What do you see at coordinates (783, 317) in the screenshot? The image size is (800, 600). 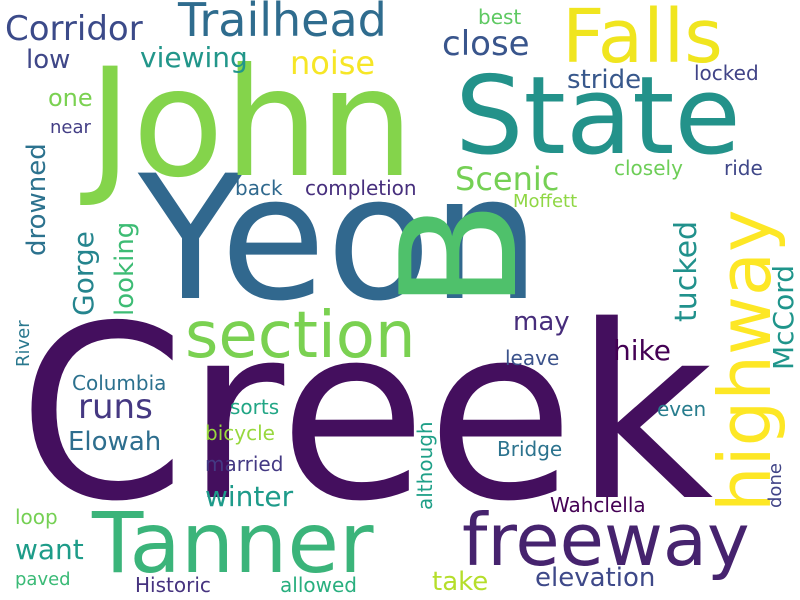 I see `word-mccord: McCord` at bounding box center [783, 317].